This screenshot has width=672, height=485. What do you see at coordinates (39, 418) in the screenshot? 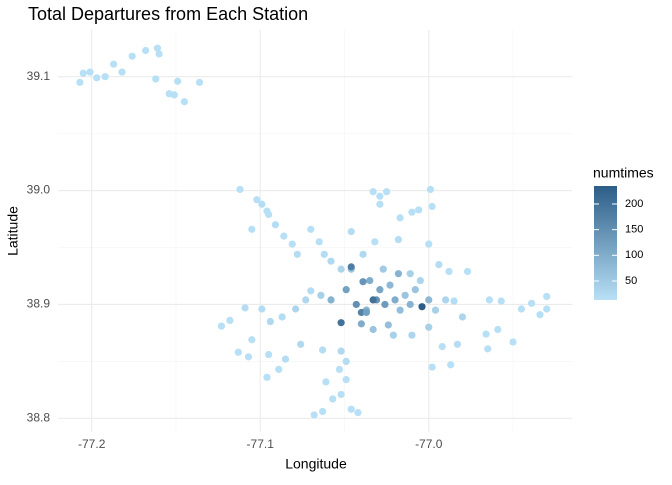
I see `y-tick-label: 38.8` at bounding box center [39, 418].